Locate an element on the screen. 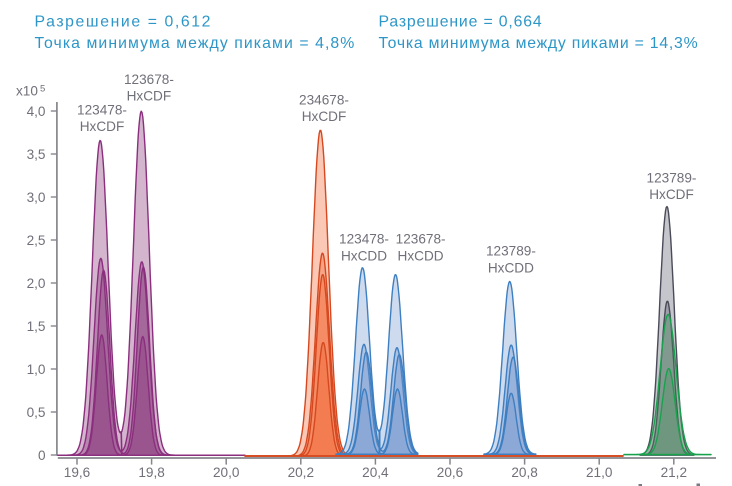 This screenshot has height=486, width=732. svg-text: 20,2 is located at coordinates (301, 472).